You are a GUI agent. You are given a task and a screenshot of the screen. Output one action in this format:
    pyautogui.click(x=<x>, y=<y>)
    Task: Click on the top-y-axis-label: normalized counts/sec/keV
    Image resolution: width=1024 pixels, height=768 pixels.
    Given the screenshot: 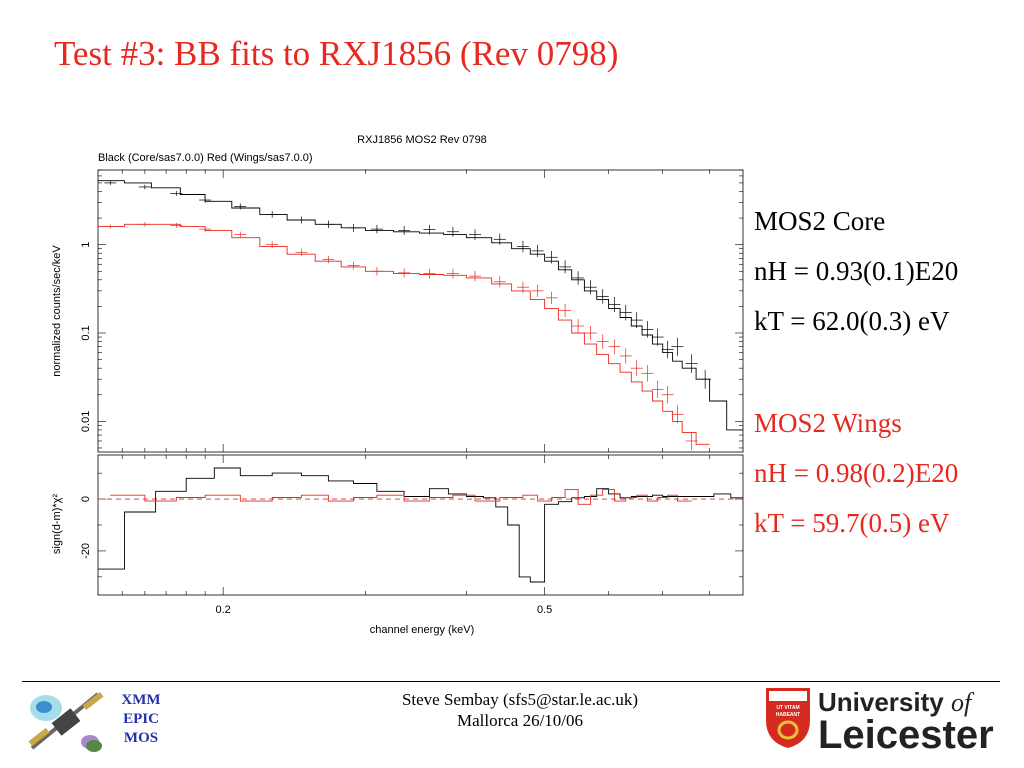 What is the action you would take?
    pyautogui.click(x=57, y=311)
    